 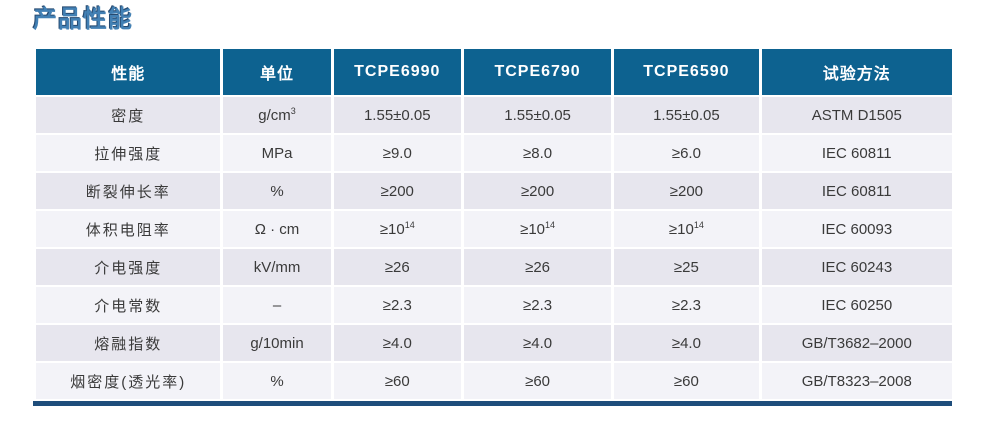 I want to click on value-cell-tcpe6790: ≥2.3, so click(x=537, y=305).